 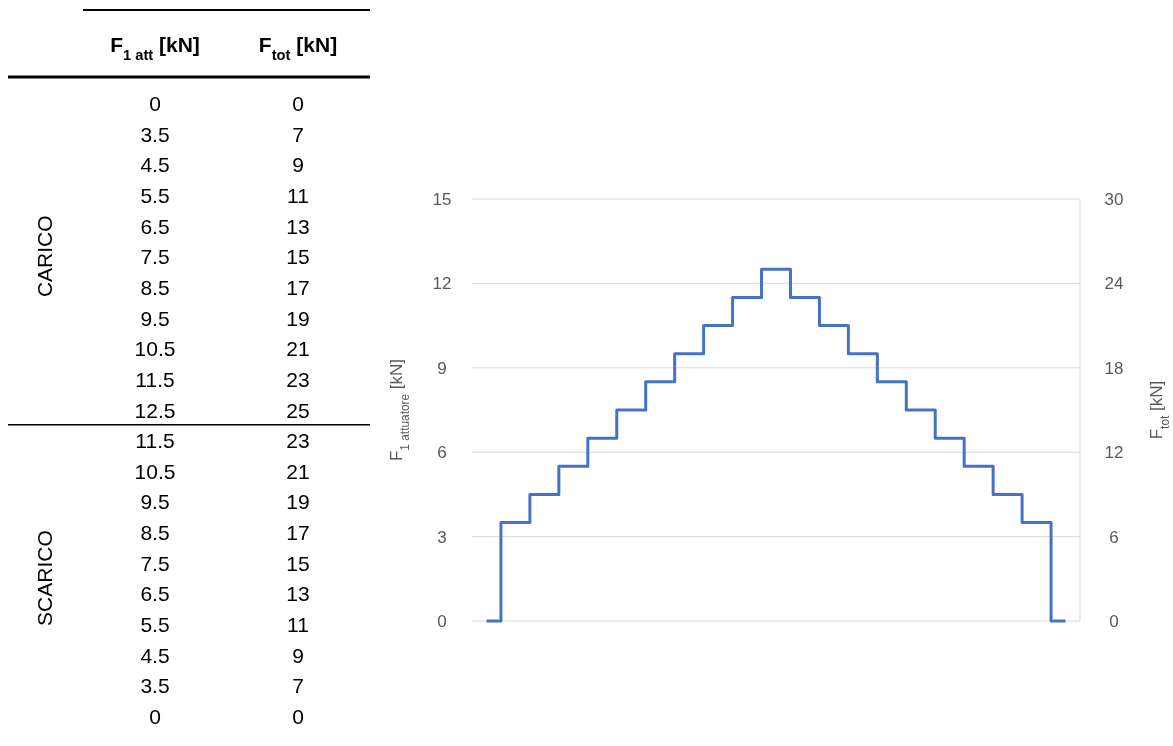 What do you see at coordinates (1114, 368) in the screenshot?
I see `y2-tick-label: 18` at bounding box center [1114, 368].